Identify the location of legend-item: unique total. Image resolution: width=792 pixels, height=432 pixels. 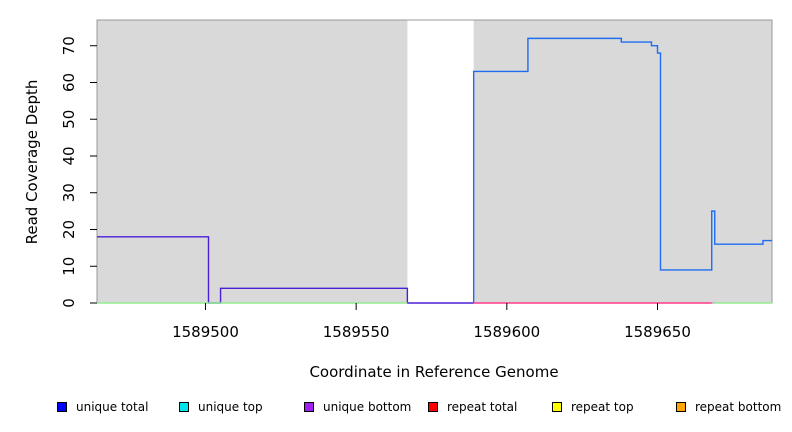
(102, 407).